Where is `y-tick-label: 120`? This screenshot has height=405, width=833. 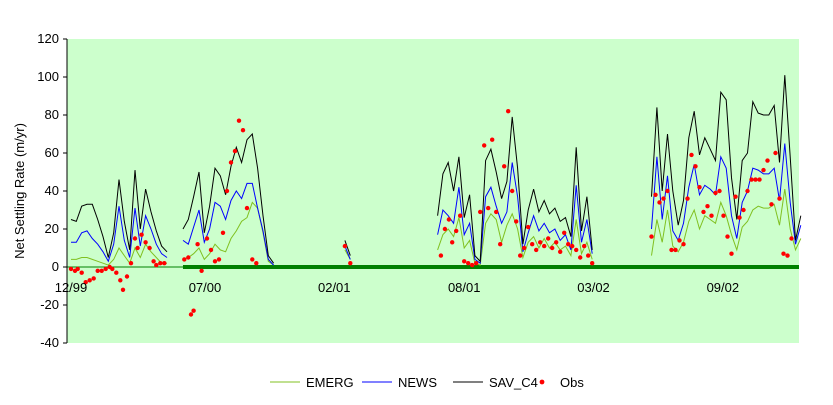 y-tick-label: 120 is located at coordinates (48, 38).